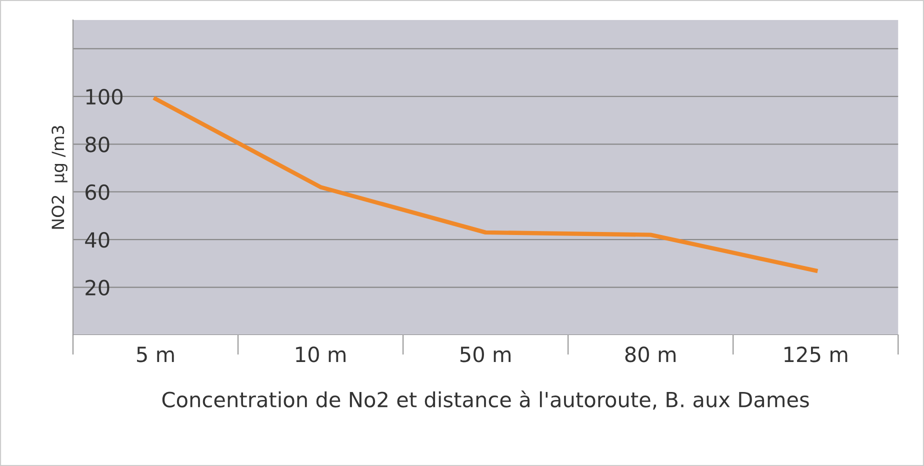  Describe the element at coordinates (98, 192) in the screenshot. I see `y-tick-label: 60` at that location.